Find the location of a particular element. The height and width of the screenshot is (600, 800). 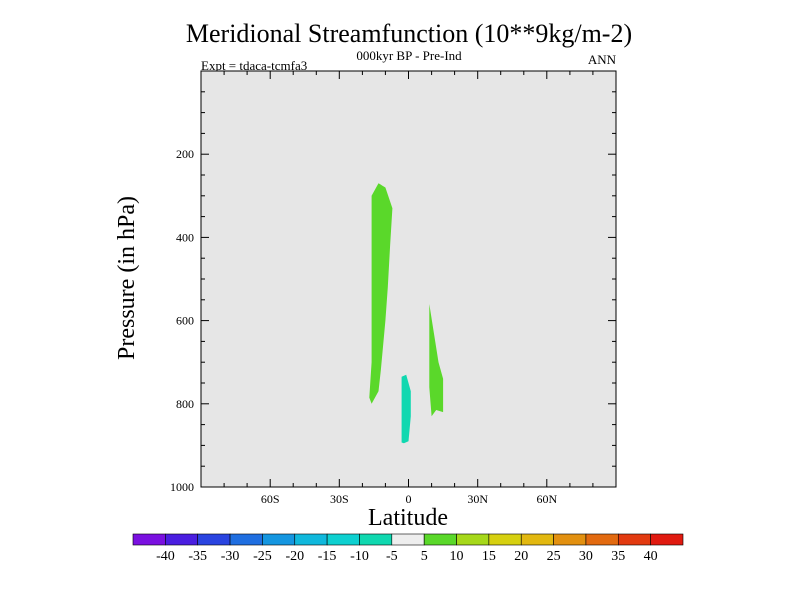

x-tick-label: 60N is located at coordinates (546, 499).